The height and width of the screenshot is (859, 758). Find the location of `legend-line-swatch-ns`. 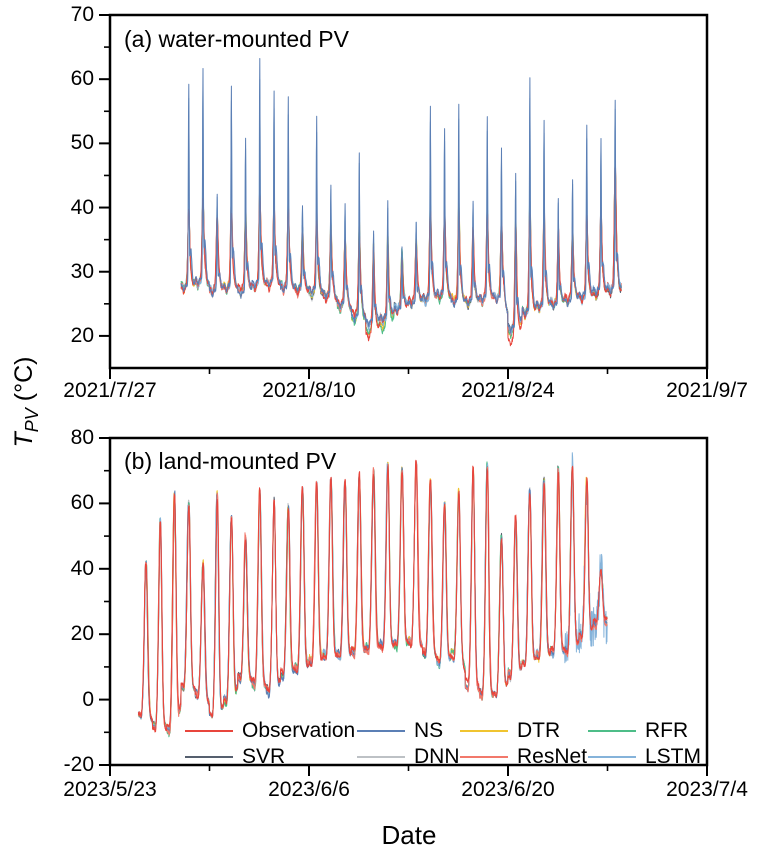

legend-line-swatch-ns is located at coordinates (381, 731).